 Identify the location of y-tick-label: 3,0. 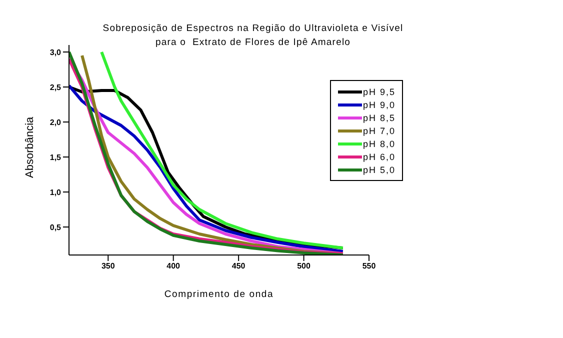
(56, 52).